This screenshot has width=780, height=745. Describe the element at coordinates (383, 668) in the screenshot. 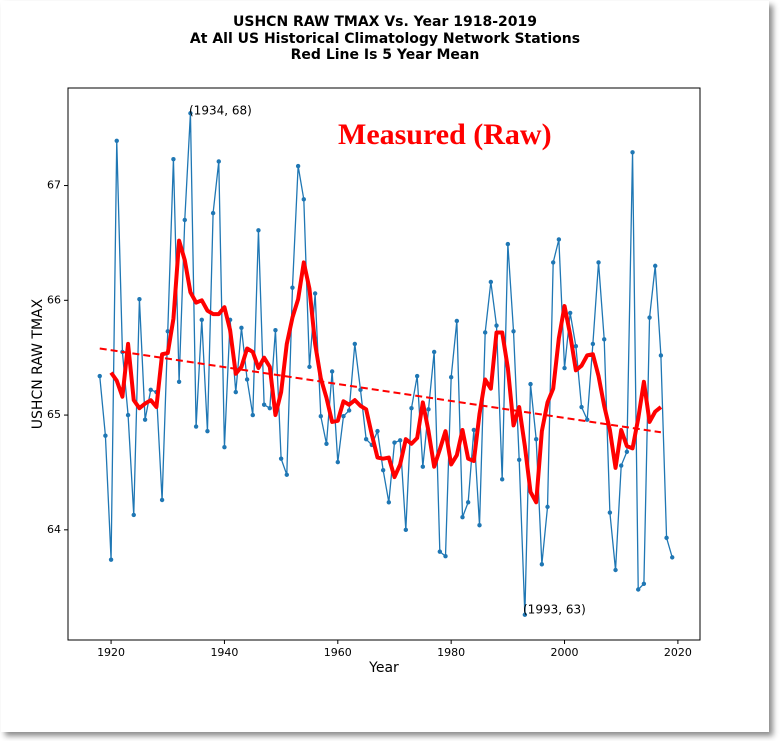

I see `x-axis-label: Year` at that location.